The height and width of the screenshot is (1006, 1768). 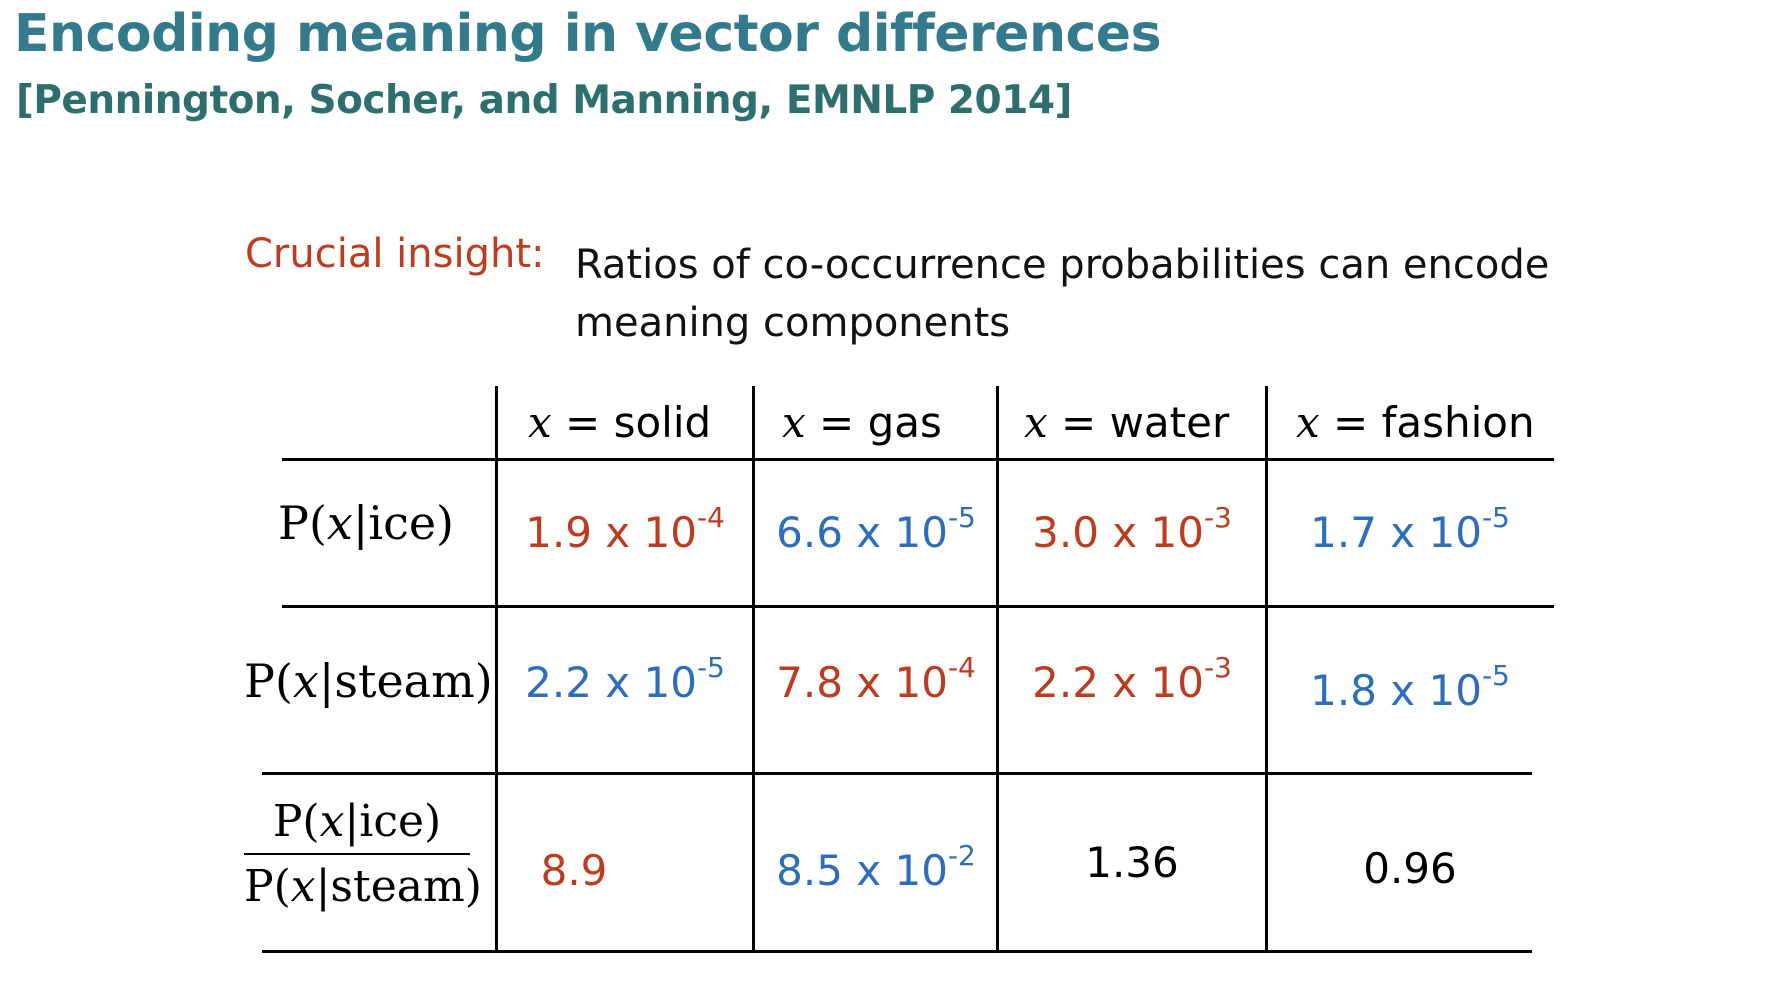 I want to click on ratio-num-suffix: |ice), so click(x=393, y=821).